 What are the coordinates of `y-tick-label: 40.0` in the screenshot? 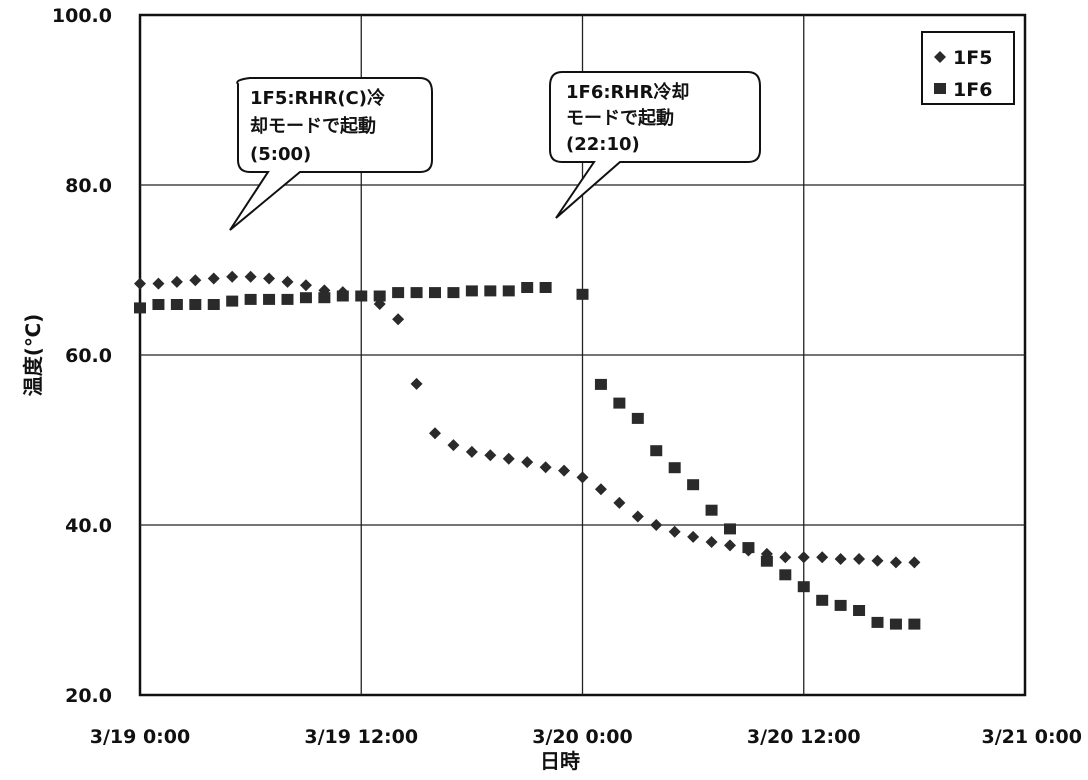 It's located at (88, 526).